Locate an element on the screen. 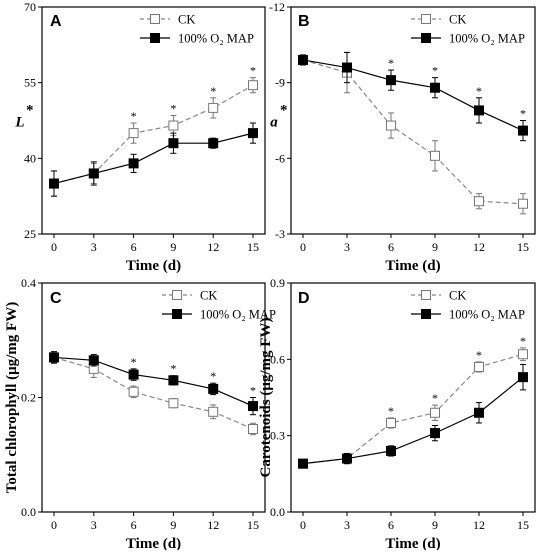  y-tick-label: -12 is located at coordinates (277, 7).